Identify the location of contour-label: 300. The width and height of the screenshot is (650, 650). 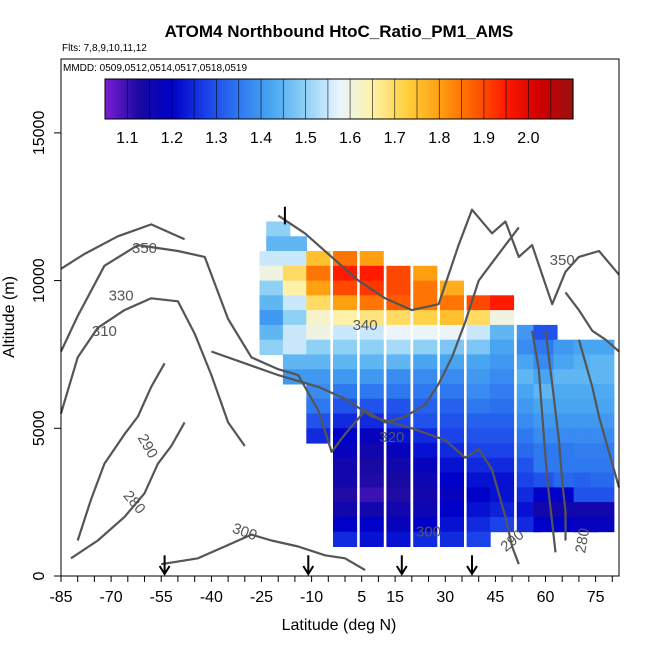
(244, 532).